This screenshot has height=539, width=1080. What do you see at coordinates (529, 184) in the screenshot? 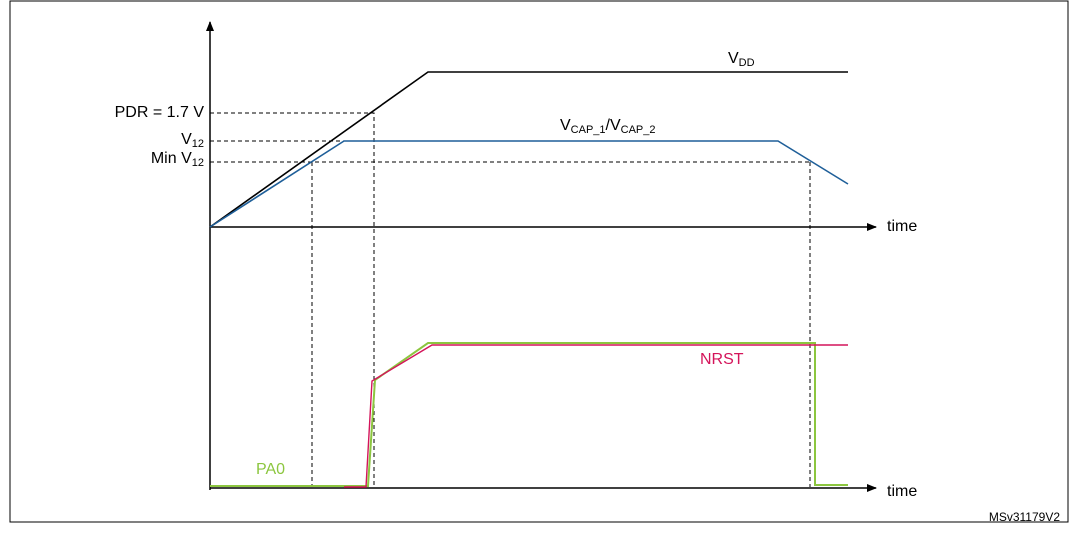
I see `vcap-curve` at bounding box center [529, 184].